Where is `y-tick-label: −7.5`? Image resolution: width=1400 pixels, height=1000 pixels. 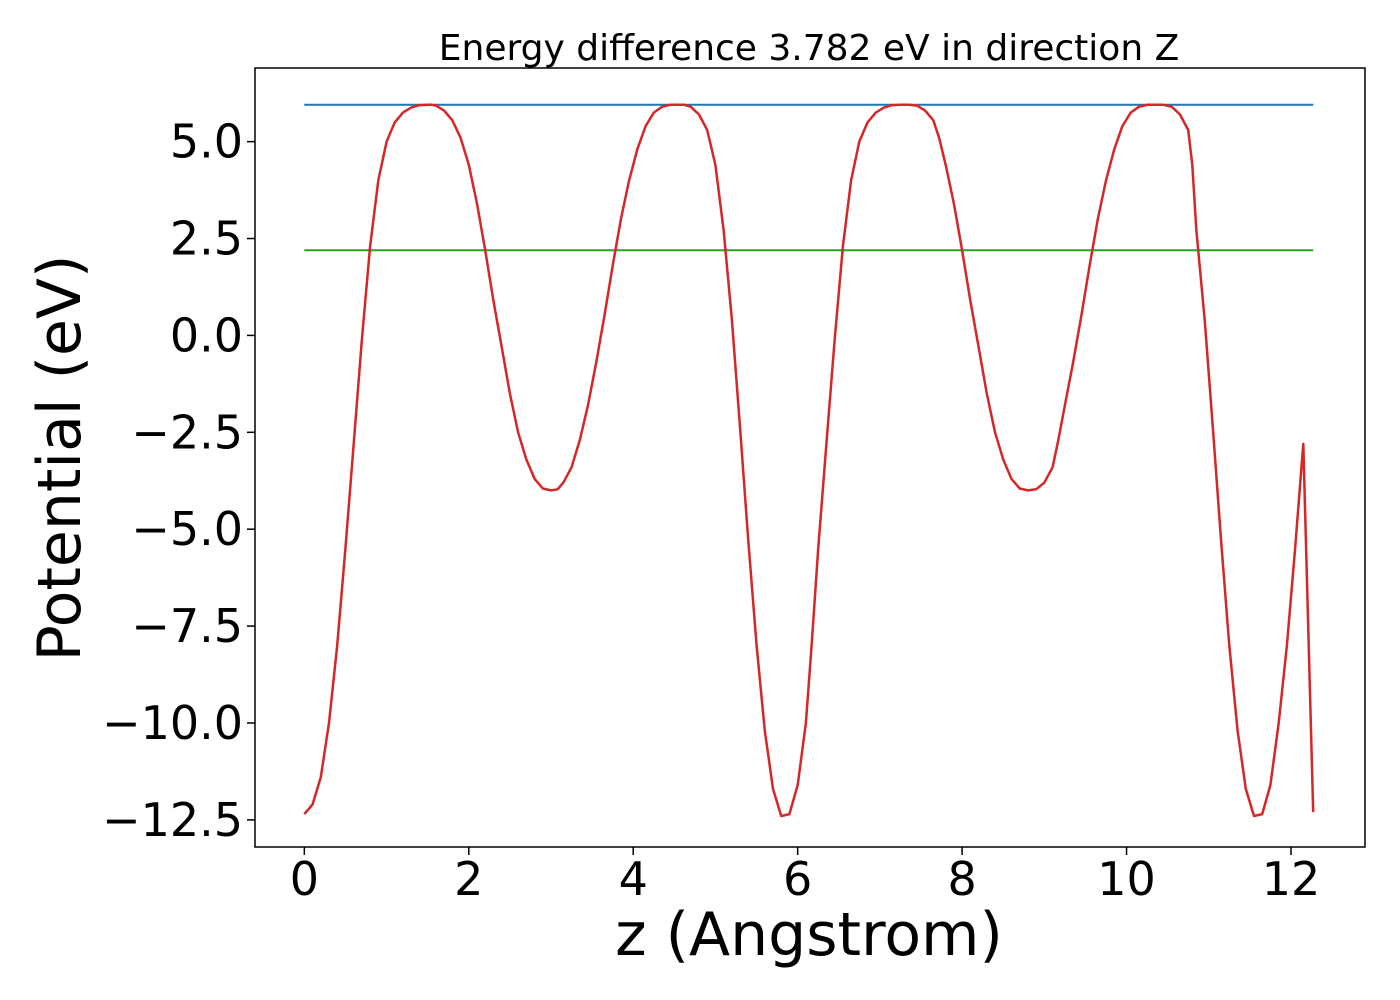 y-tick-label: −7.5 is located at coordinates (187, 626).